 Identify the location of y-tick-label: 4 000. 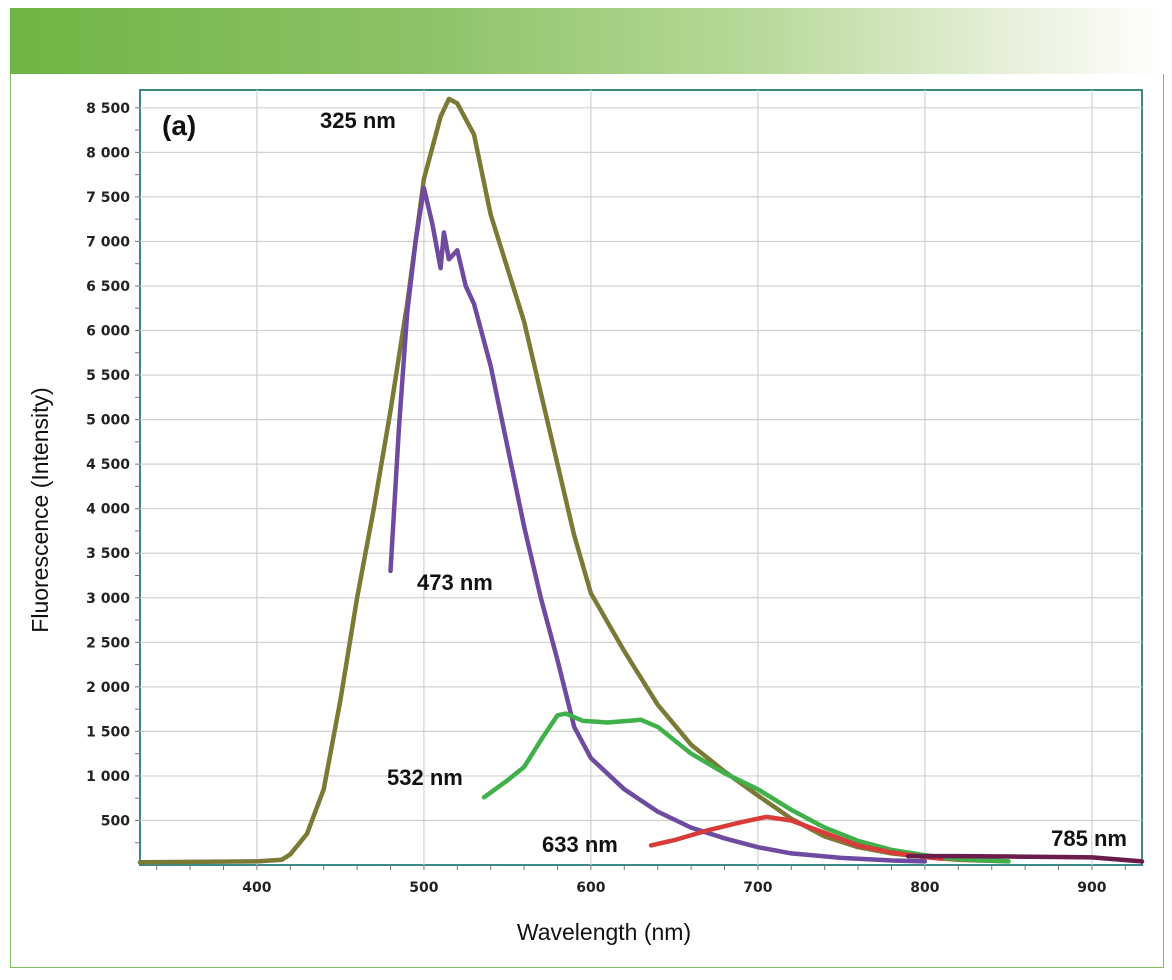
(108, 510).